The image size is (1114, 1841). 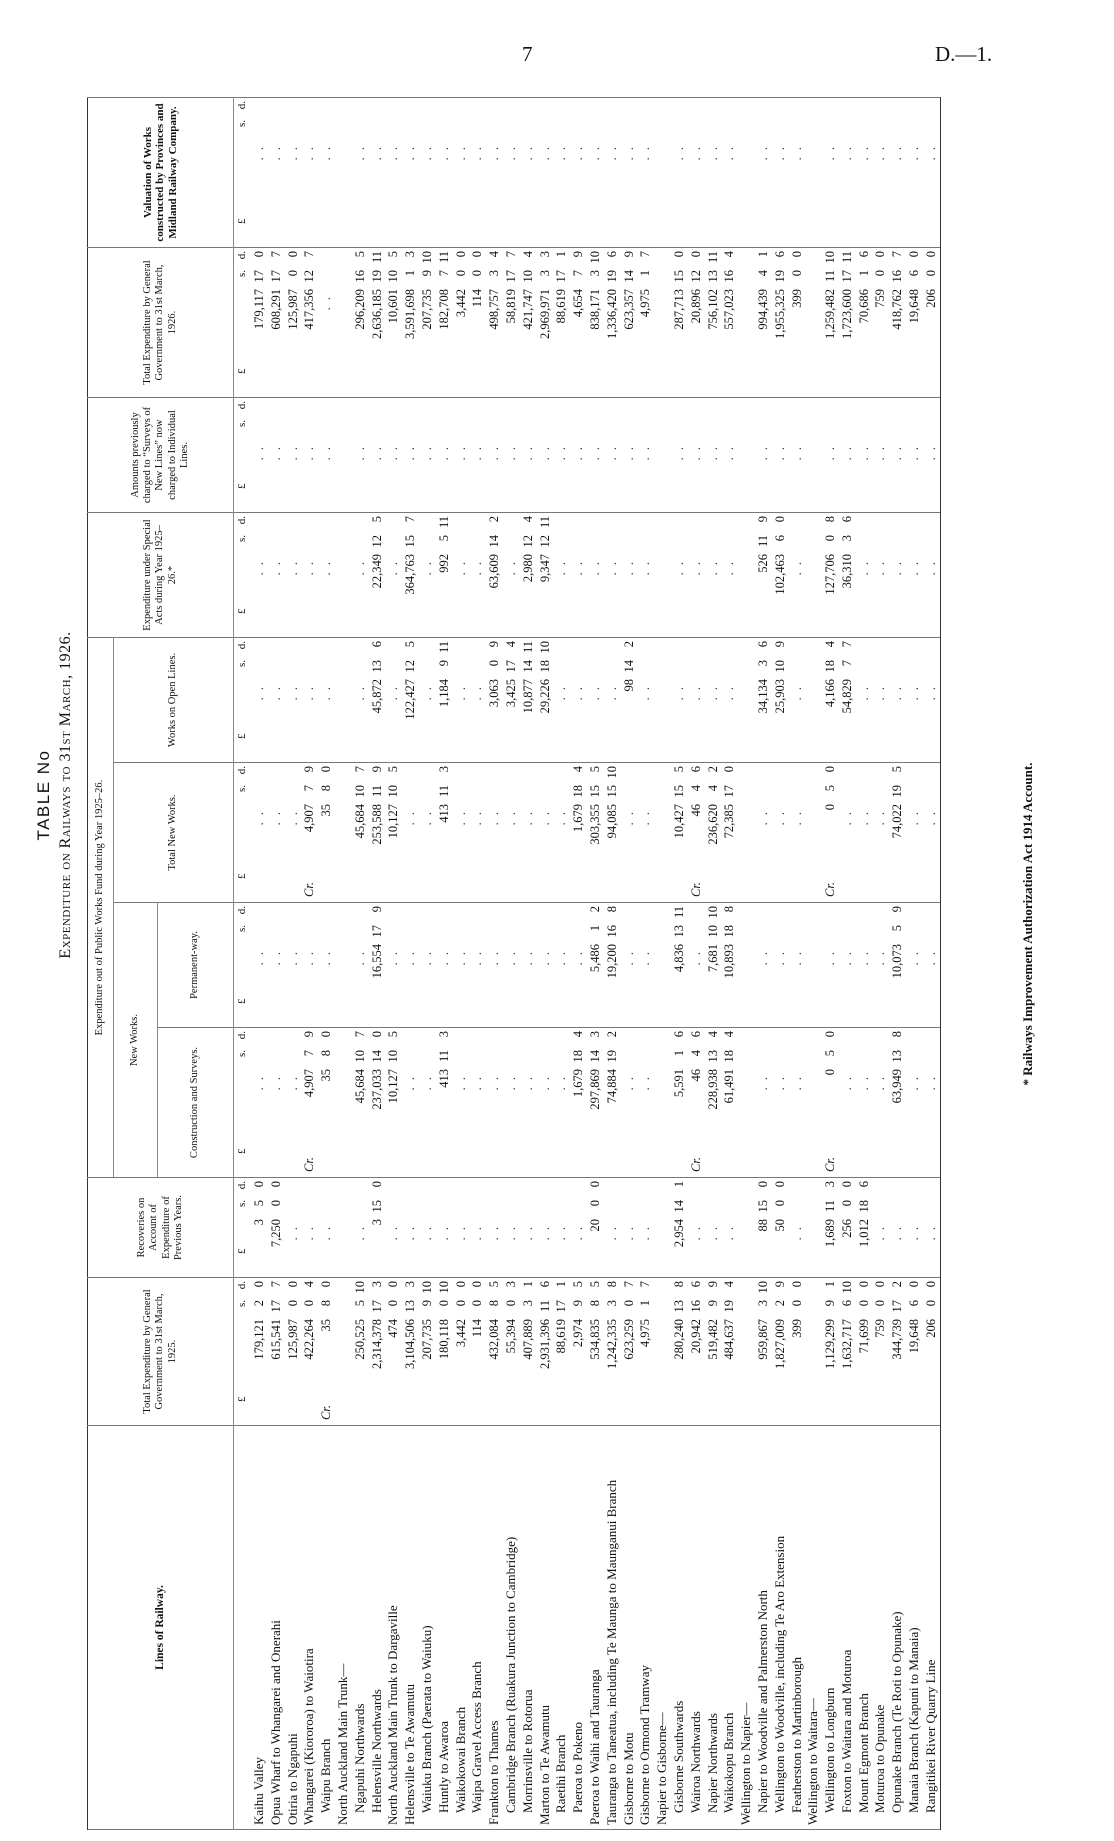 What do you see at coordinates (444, 1102) in the screenshot?
I see `money-cell: 413 11 3` at bounding box center [444, 1102].